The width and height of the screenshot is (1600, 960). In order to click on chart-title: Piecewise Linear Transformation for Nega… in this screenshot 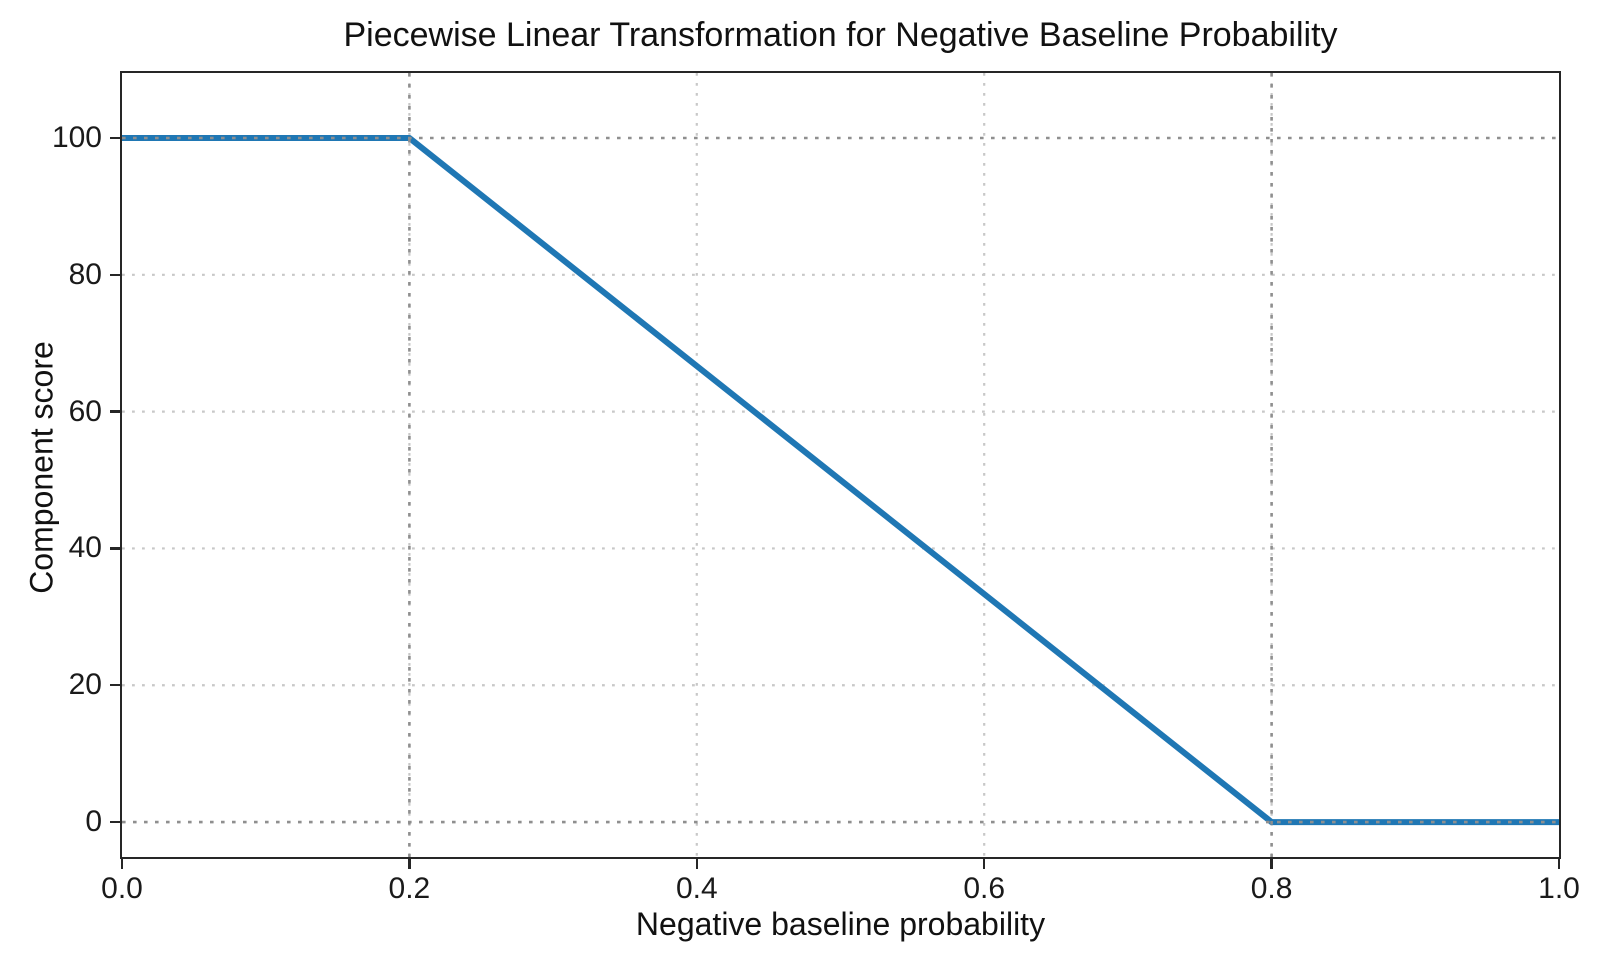, I will do `click(840, 35)`.